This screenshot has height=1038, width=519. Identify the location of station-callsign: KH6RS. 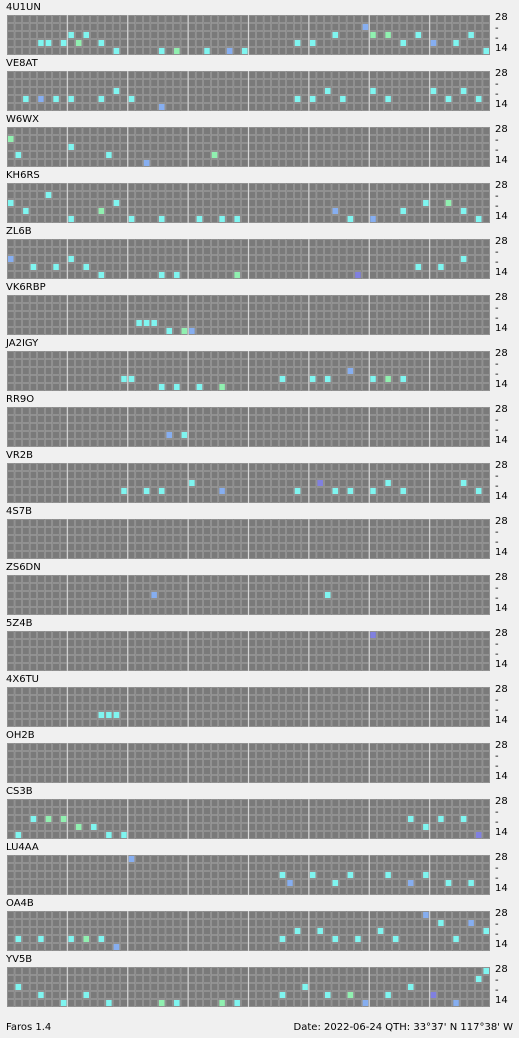
(23, 175).